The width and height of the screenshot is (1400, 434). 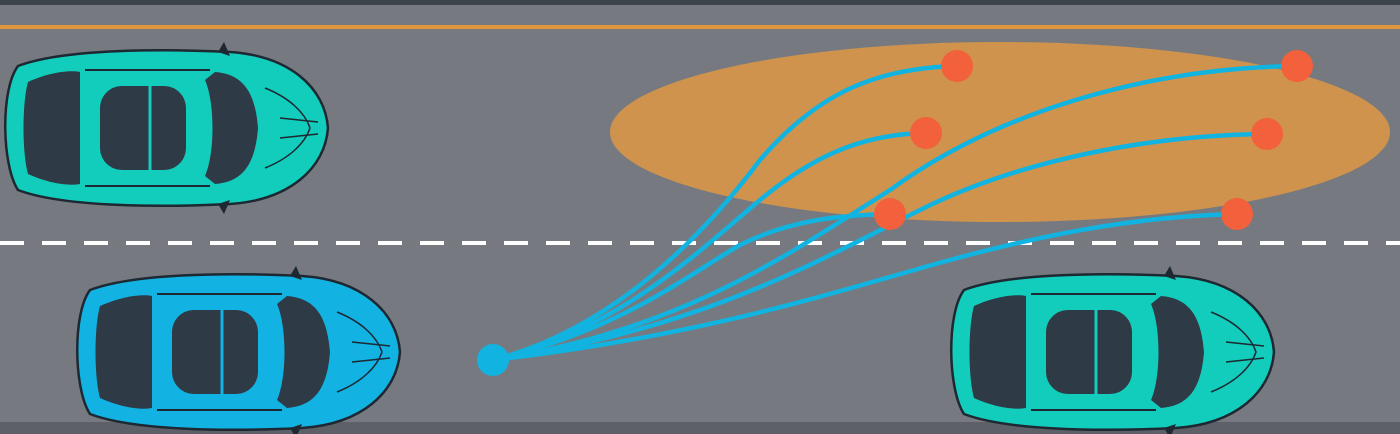 I want to click on trajectory-endpoints, so click(x=1093, y=140).